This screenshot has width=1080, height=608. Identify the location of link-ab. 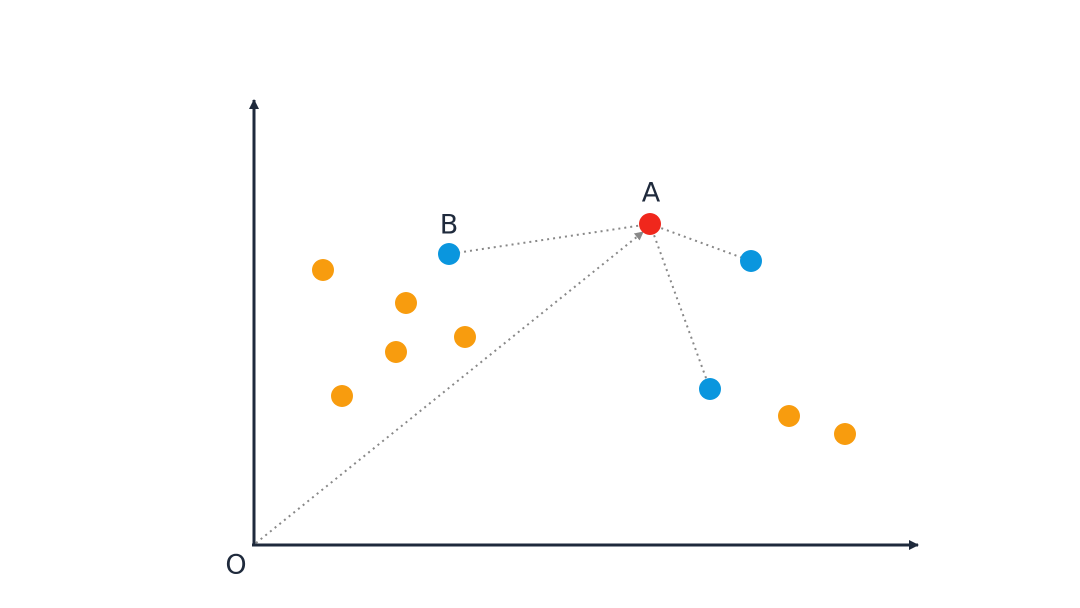
(549, 239).